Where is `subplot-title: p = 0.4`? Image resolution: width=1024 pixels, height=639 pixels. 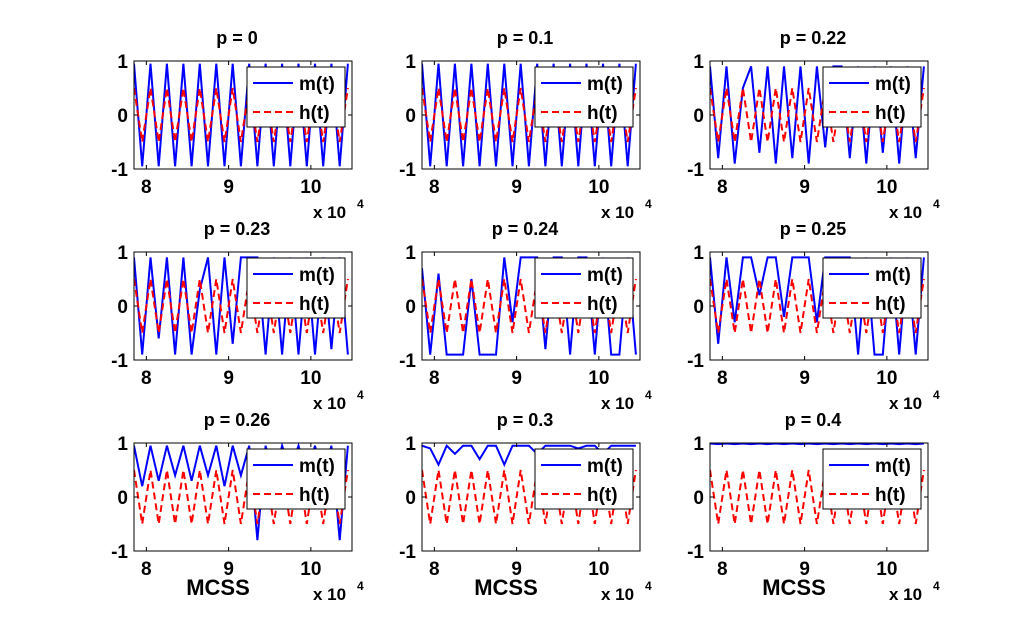
subplot-title: p = 0.4 is located at coordinates (813, 420).